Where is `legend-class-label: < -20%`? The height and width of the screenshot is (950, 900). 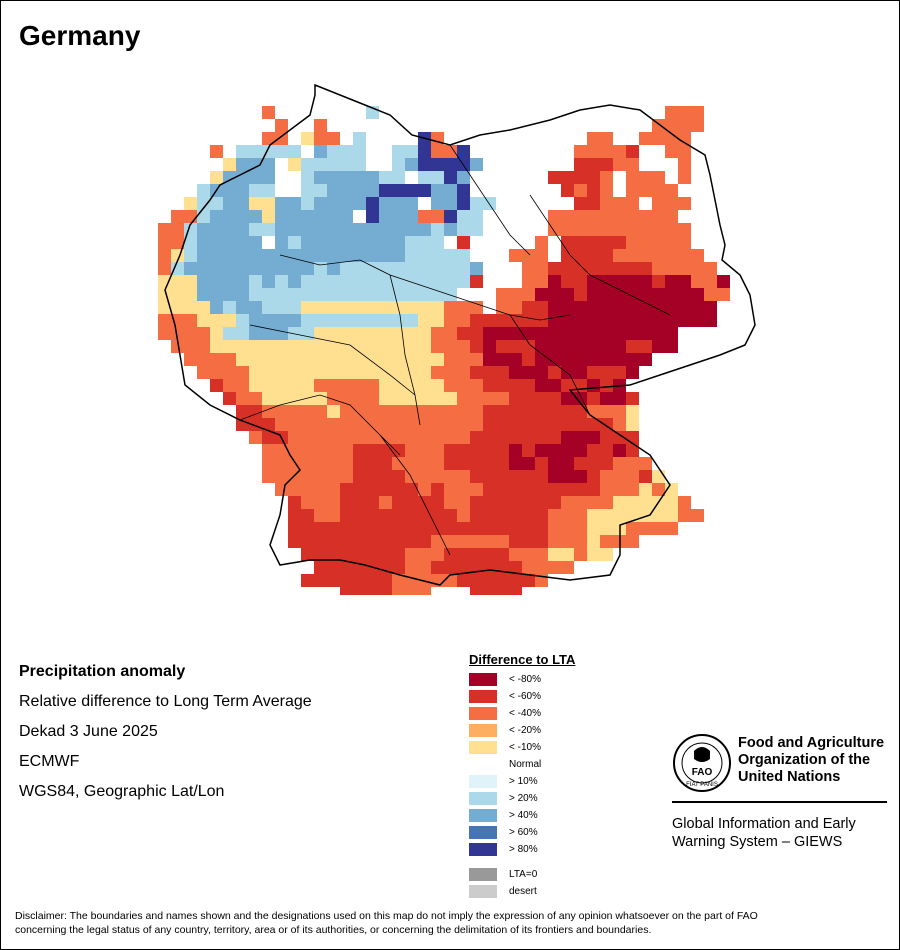 legend-class-label: < -20% is located at coordinates (525, 730).